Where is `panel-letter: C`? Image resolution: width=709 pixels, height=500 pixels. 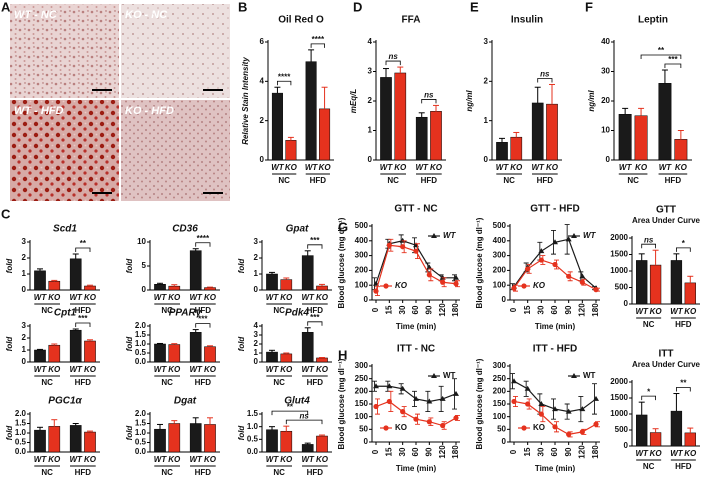 panel-letter: C is located at coordinates (6, 213).